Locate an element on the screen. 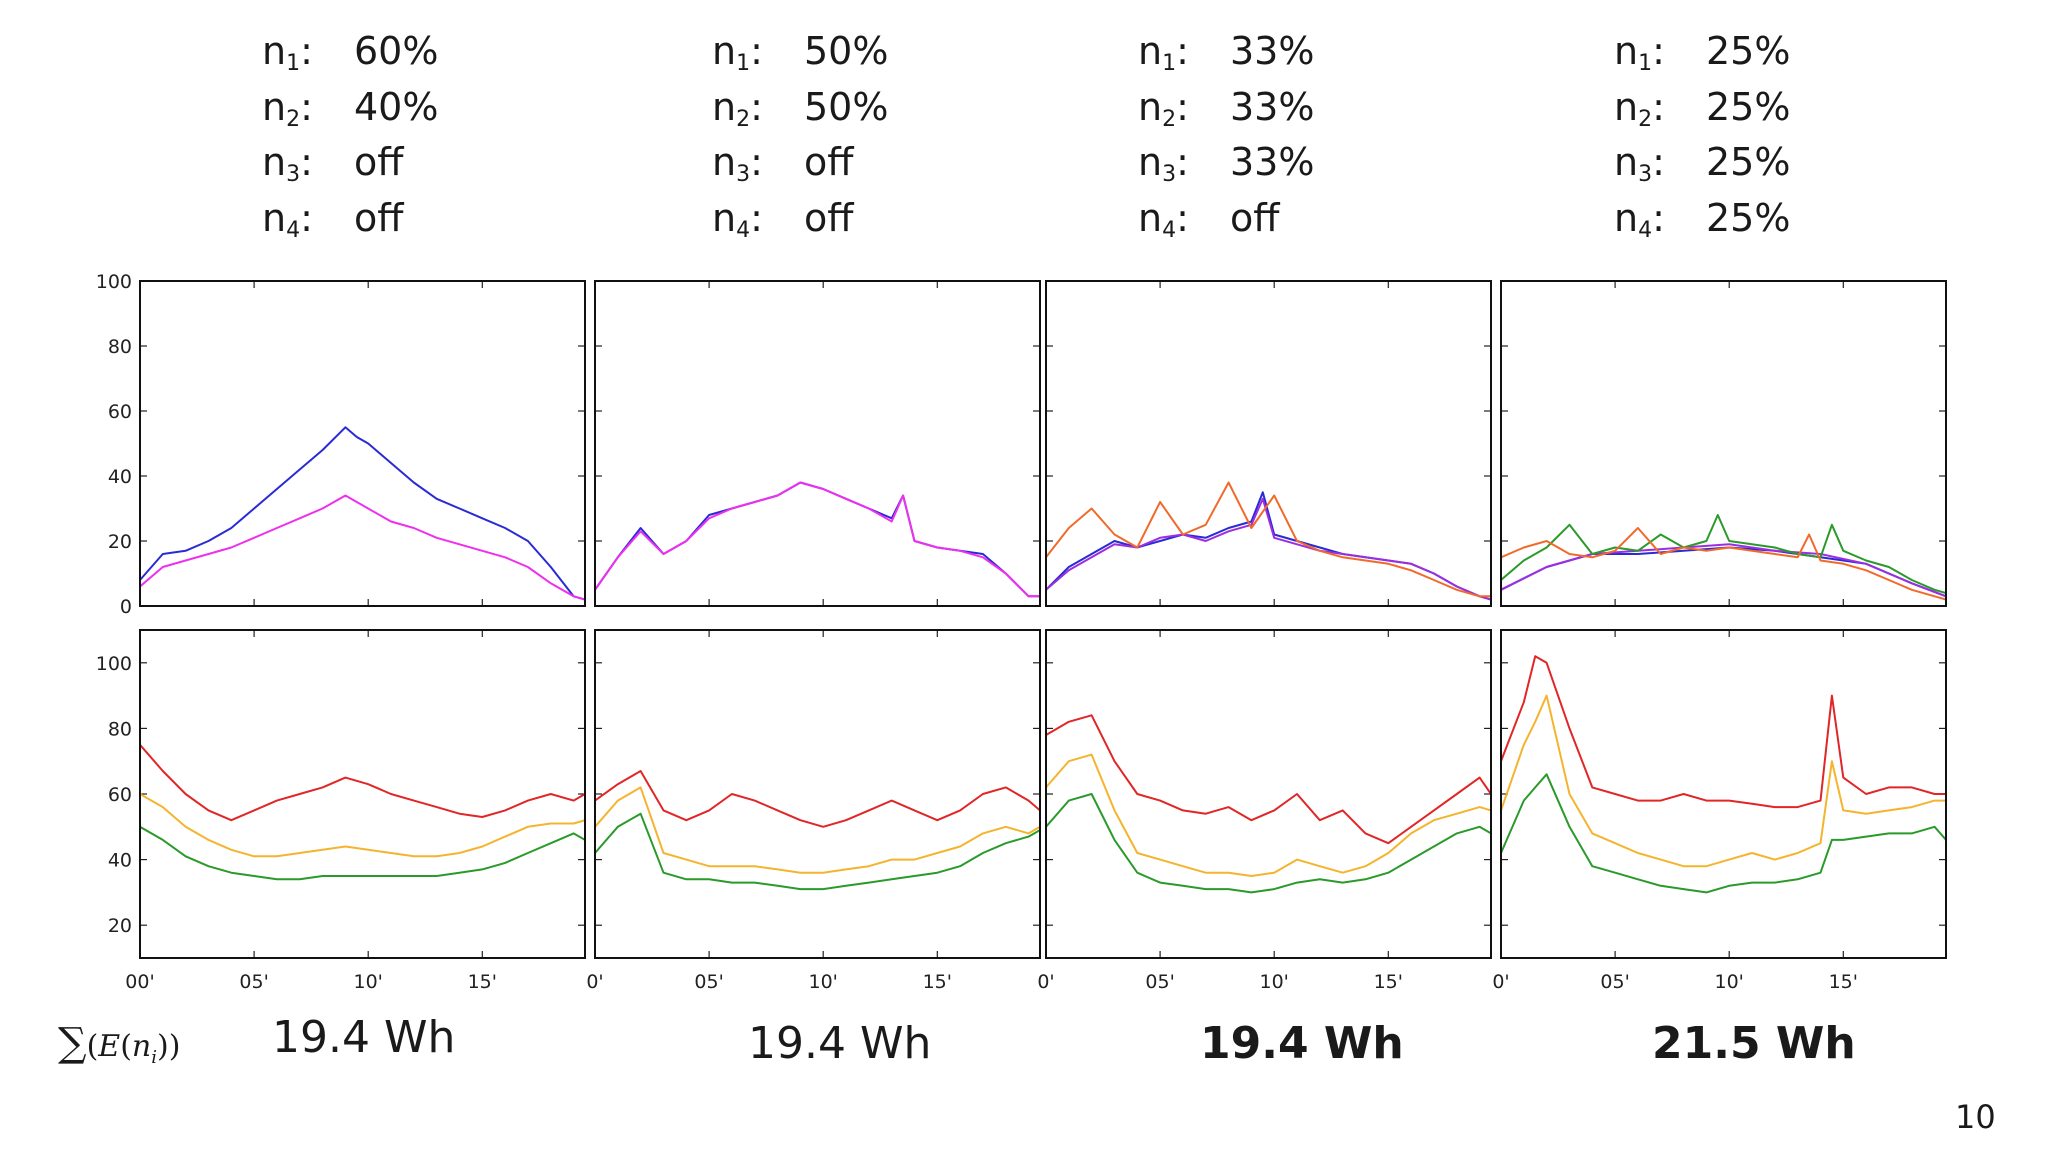  config-block-3: n1: 33% n2: 33% n3: 33% n4: off is located at coordinates (1226, 135).